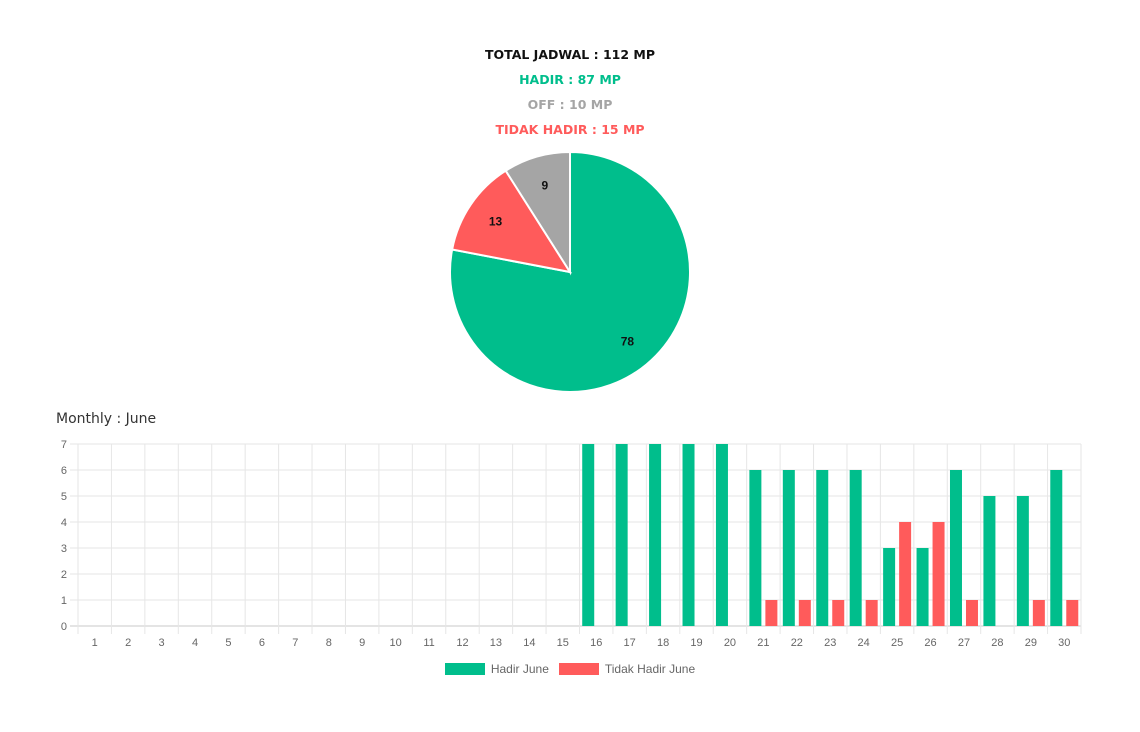  What do you see at coordinates (570, 104) in the screenshot?
I see `off-label: OFF : 10 MP` at bounding box center [570, 104].